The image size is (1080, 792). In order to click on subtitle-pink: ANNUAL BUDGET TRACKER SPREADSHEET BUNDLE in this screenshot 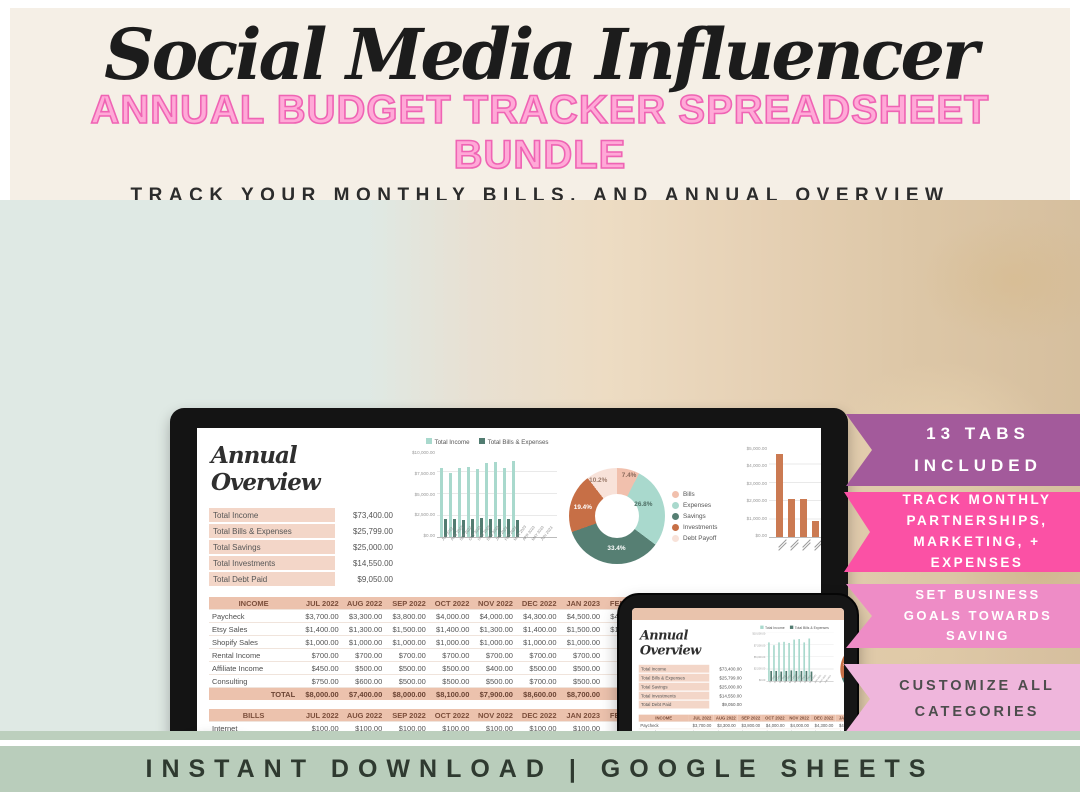, I will do `click(540, 132)`.